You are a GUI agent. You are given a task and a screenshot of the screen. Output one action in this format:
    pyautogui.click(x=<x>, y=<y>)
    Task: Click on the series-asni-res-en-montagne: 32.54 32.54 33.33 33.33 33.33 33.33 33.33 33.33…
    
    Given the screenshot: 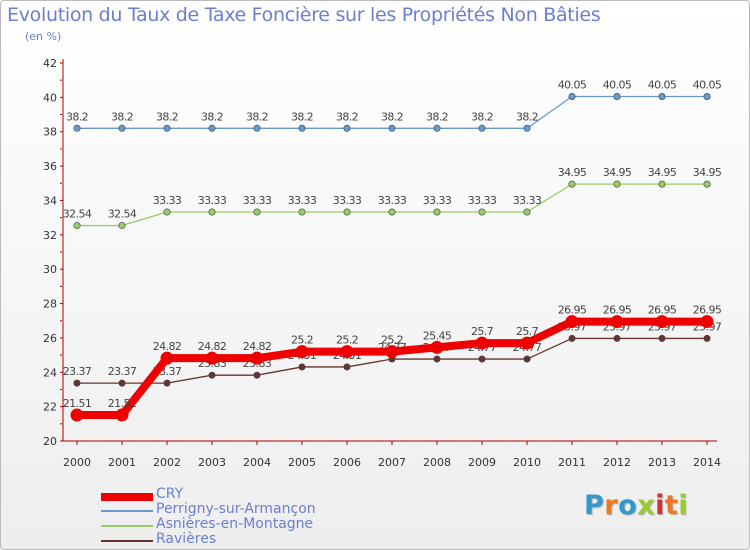 What is the action you would take?
    pyautogui.click(x=392, y=198)
    